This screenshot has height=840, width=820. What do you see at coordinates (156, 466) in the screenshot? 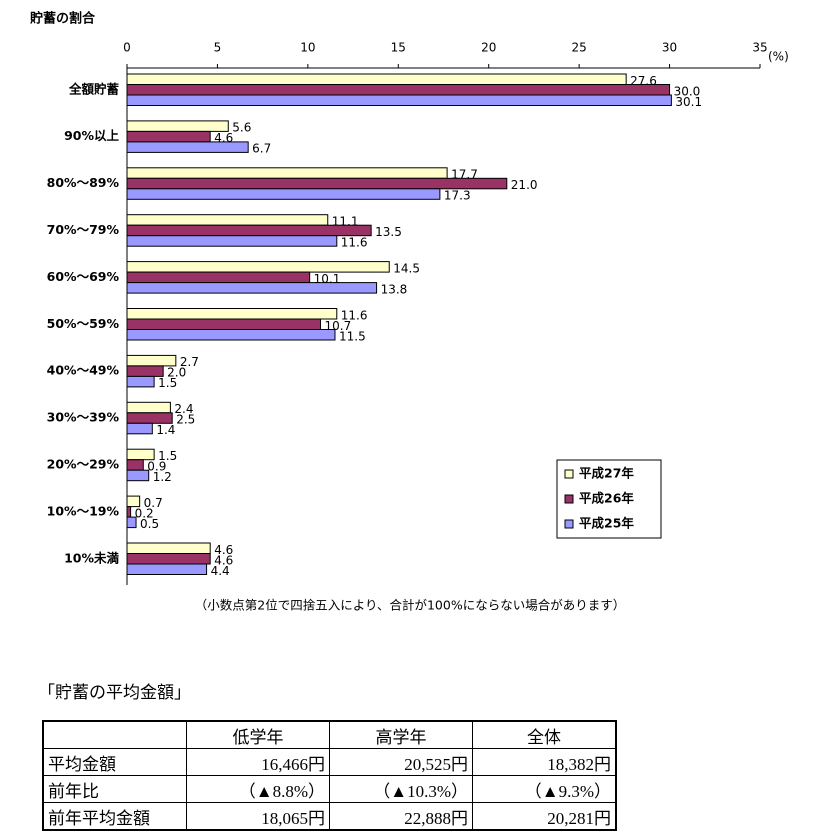
I see `value-label: 0.9` at bounding box center [156, 466].